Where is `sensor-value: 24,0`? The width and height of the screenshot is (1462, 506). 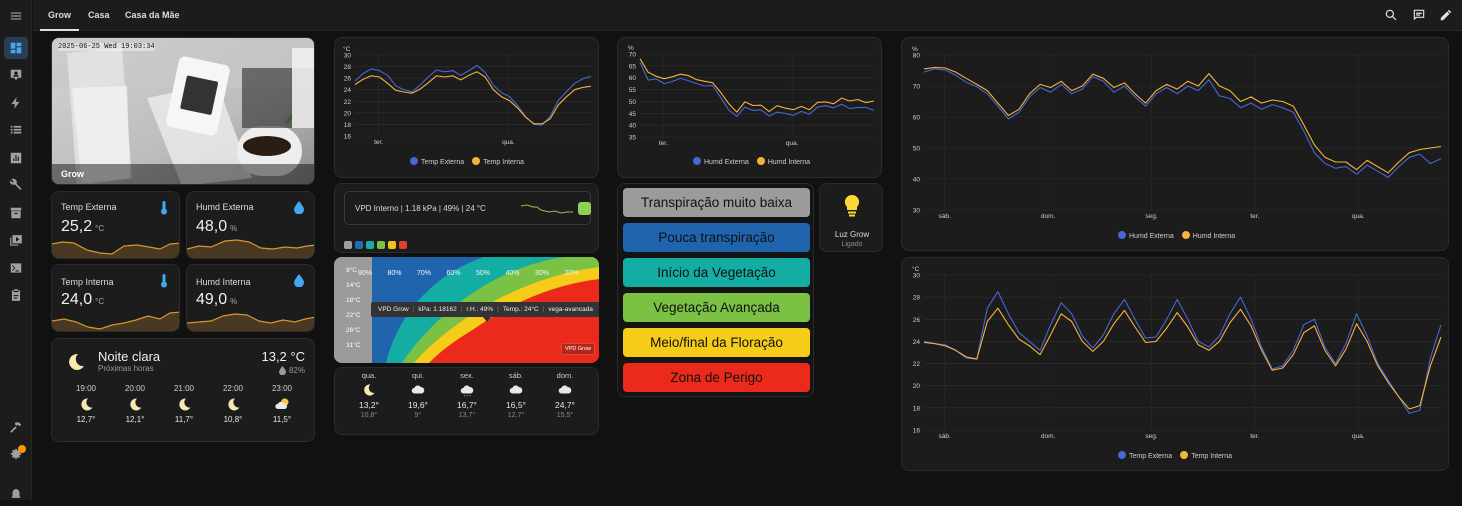
sensor-value: 24,0 is located at coordinates (77, 299).